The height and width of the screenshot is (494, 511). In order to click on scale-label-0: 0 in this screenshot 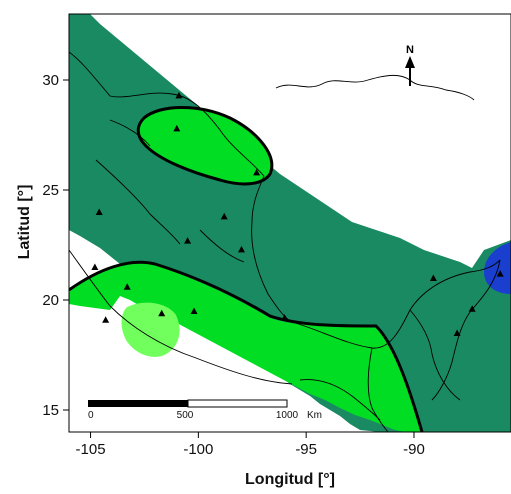, I will do `click(91, 415)`.